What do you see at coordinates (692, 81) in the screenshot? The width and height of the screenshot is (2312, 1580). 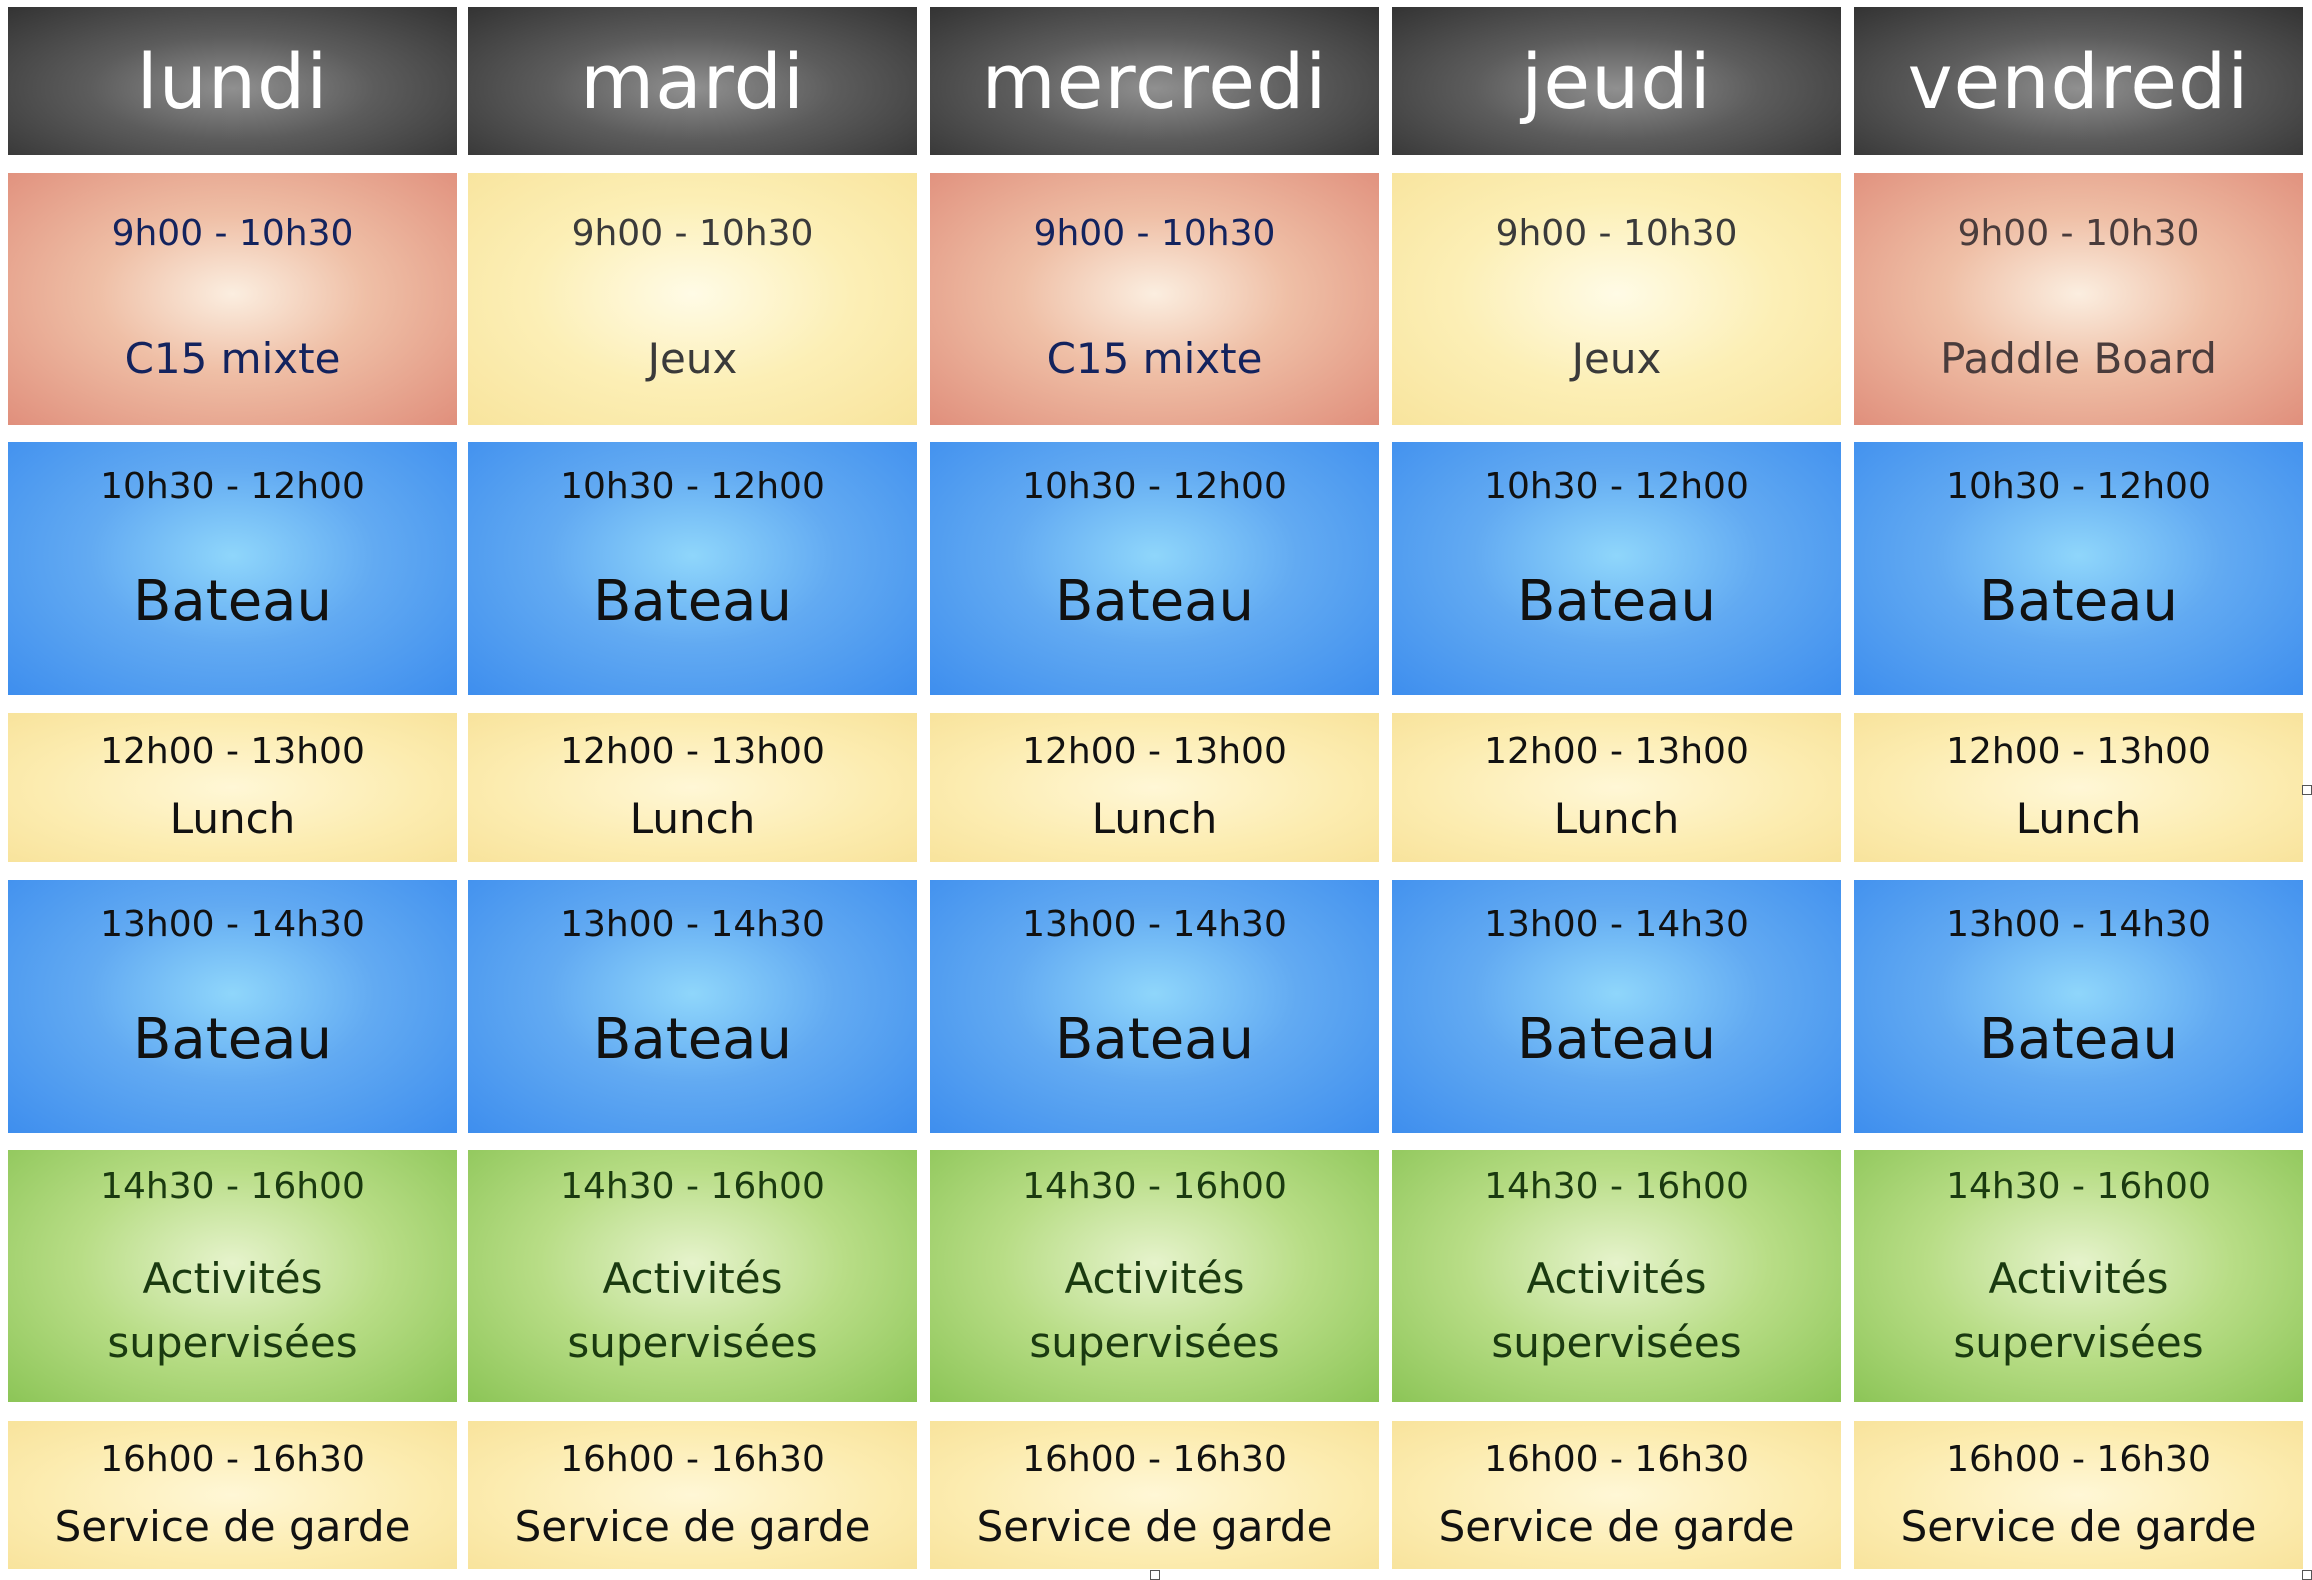 I see `day-header-mardi: mardi` at bounding box center [692, 81].